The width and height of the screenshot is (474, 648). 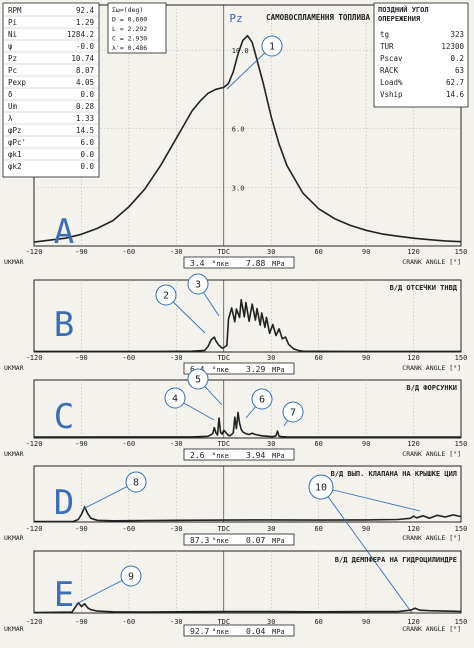 I want to click on param-mid-line: Σω=(deg), so click(x=127, y=10).